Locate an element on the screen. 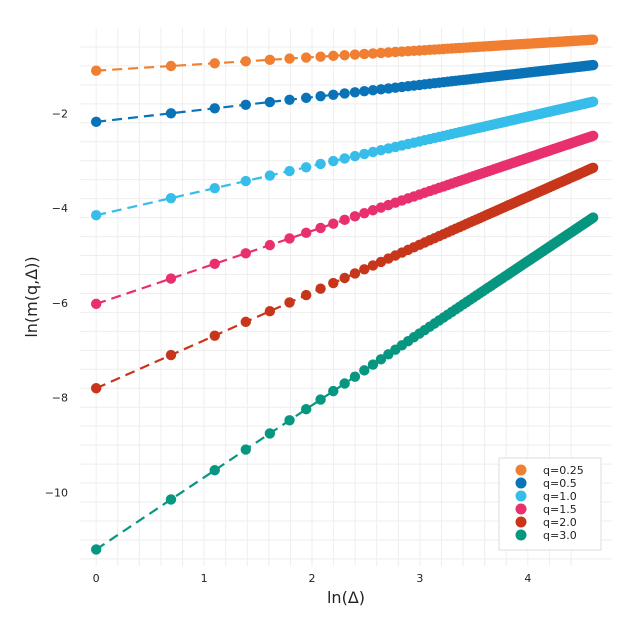 Image resolution: width=639 pixels, height=643 pixels. x-tick-label: 3 is located at coordinates (419, 578).